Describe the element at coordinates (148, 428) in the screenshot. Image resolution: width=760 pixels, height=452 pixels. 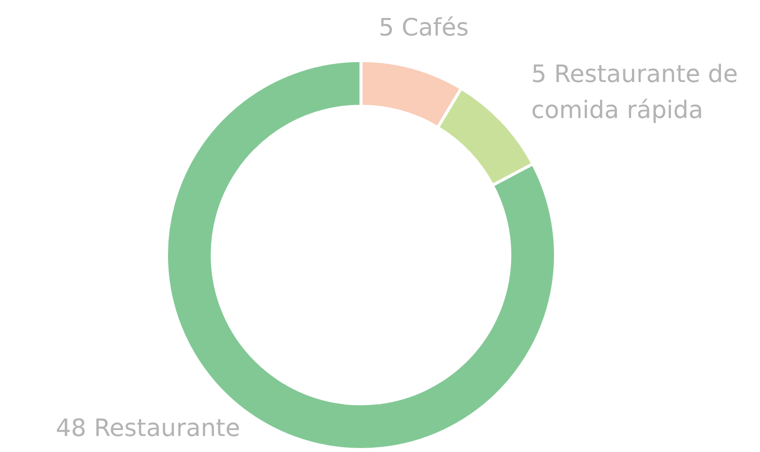
I see `slice-label: 48 Restaurante` at that location.